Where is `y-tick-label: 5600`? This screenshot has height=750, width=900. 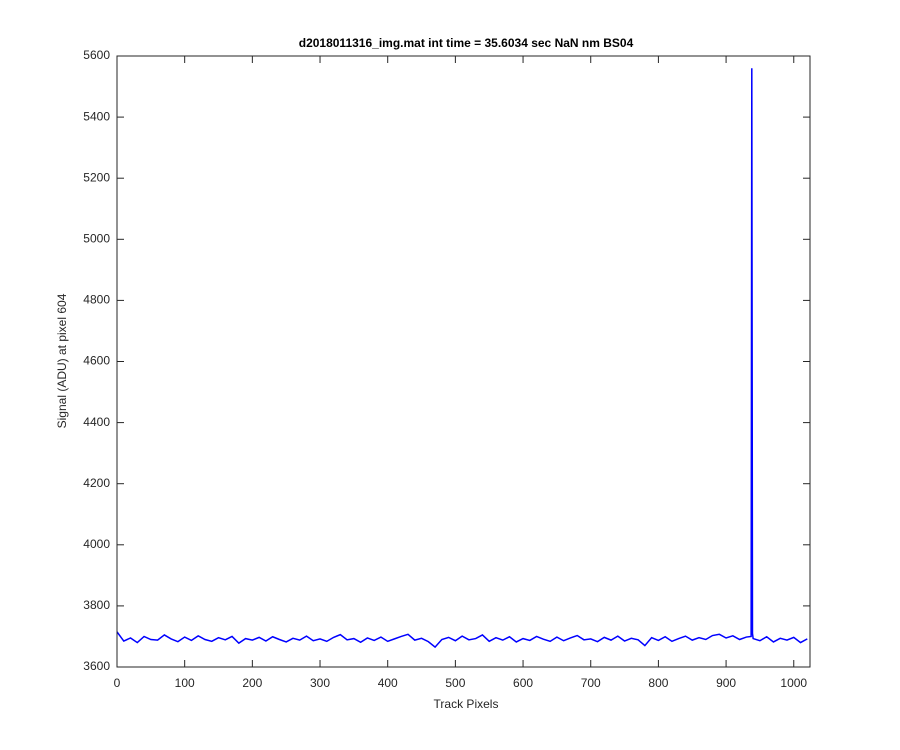
y-tick-label: 5600 is located at coordinates (96, 55).